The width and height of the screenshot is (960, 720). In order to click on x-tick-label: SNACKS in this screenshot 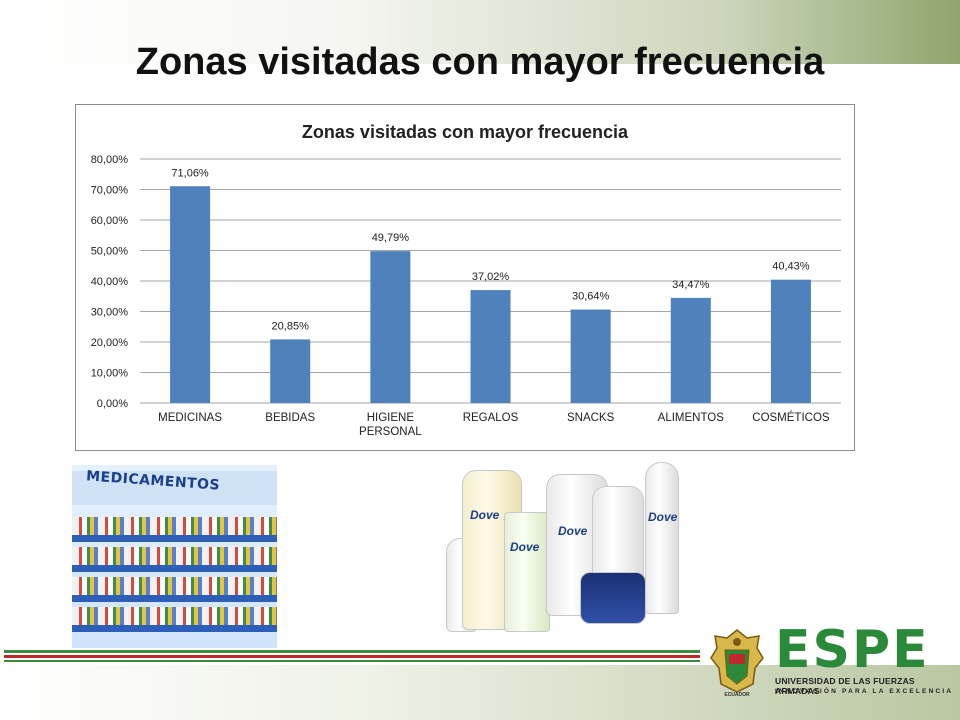, I will do `click(591, 418)`.